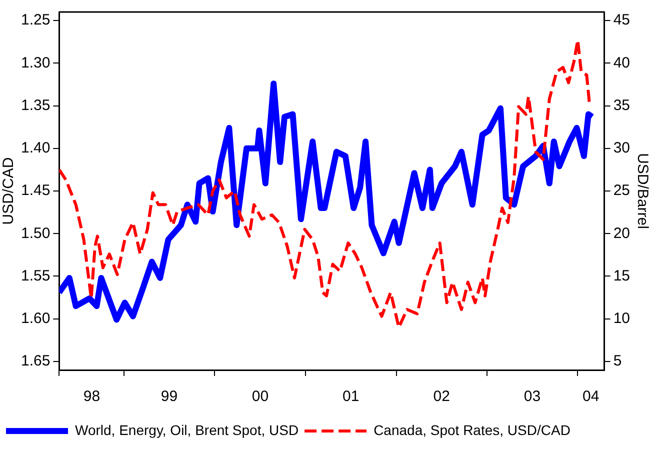 The image size is (655, 452). Describe the element at coordinates (621, 233) in the screenshot. I see `y2-tick-label: 20` at that location.